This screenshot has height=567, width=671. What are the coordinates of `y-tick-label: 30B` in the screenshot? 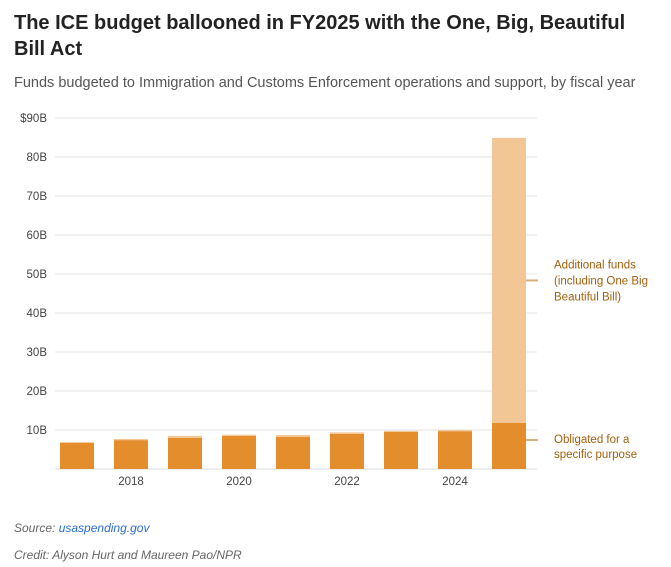 It's located at (37, 353).